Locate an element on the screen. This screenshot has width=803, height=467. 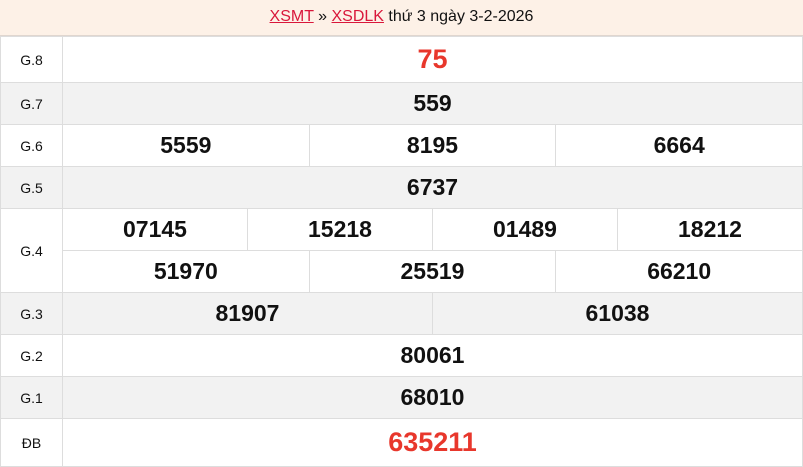
prize-row-special: ĐB 635211 is located at coordinates (401, 442).